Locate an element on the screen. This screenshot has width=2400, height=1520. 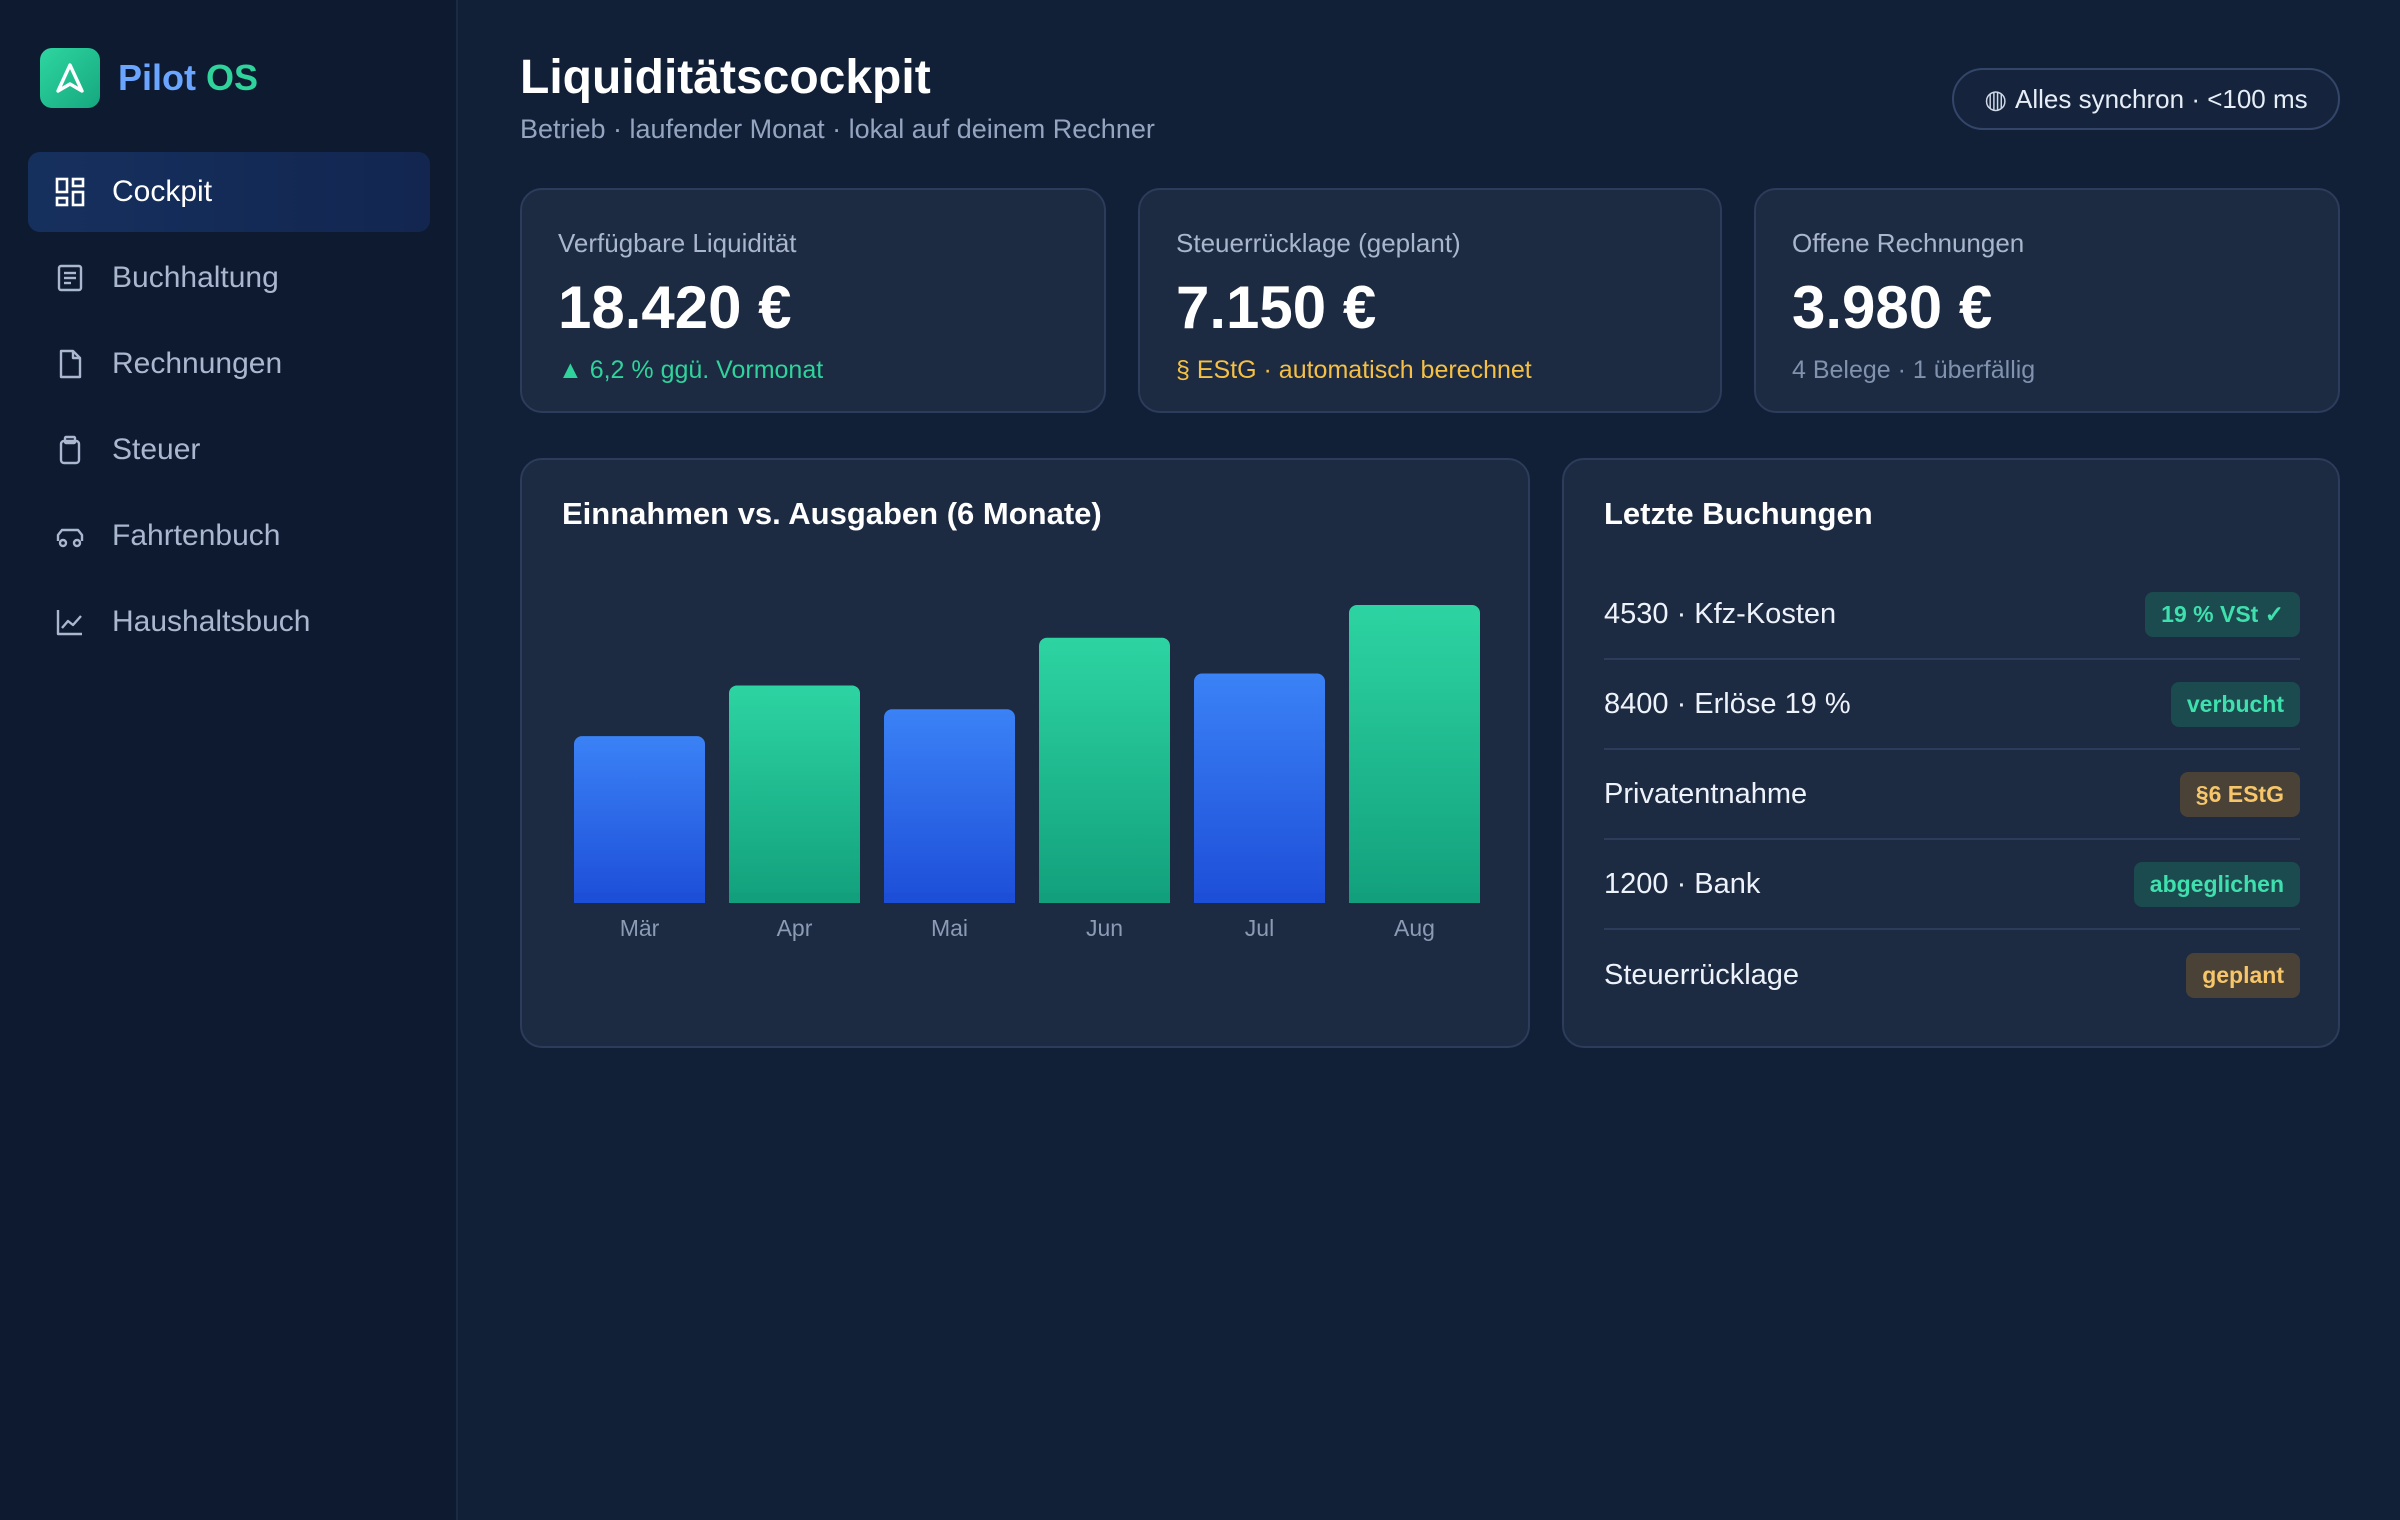
chart-x-tick-label: Mai is located at coordinates (949, 928).